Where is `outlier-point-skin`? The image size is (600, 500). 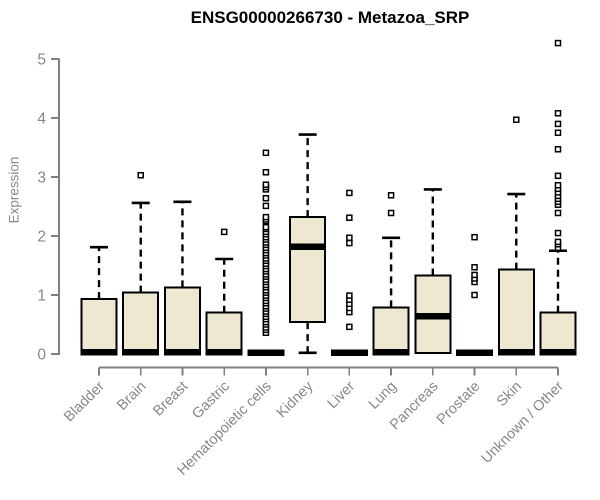 outlier-point-skin is located at coordinates (516, 120).